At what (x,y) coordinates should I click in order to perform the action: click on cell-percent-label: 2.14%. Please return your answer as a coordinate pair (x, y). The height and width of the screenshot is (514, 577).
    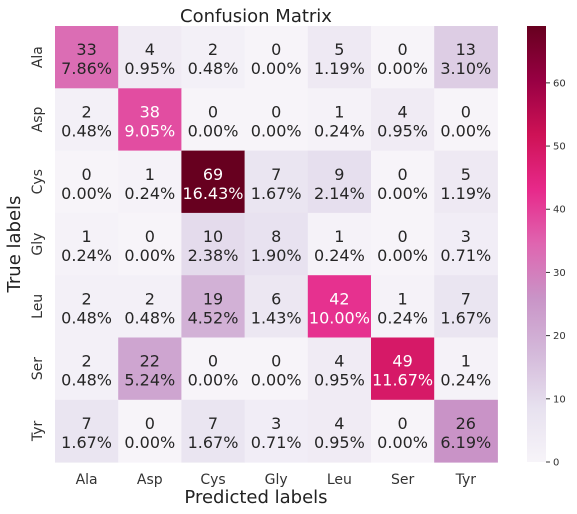
    Looking at the image, I should click on (339, 193).